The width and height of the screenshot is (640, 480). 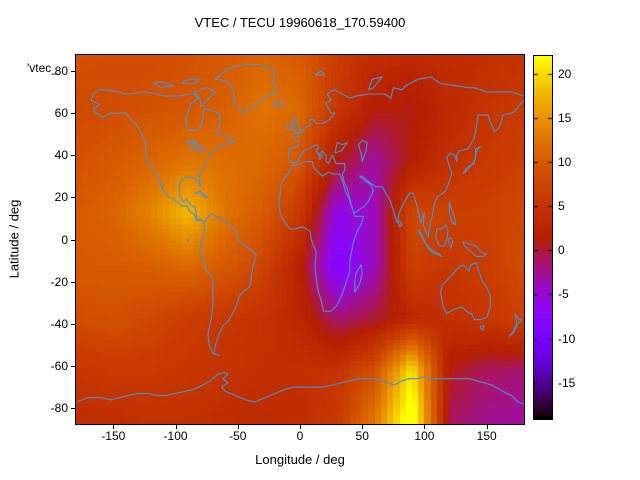 What do you see at coordinates (59, 281) in the screenshot?
I see `y-tick-label: -20` at bounding box center [59, 281].